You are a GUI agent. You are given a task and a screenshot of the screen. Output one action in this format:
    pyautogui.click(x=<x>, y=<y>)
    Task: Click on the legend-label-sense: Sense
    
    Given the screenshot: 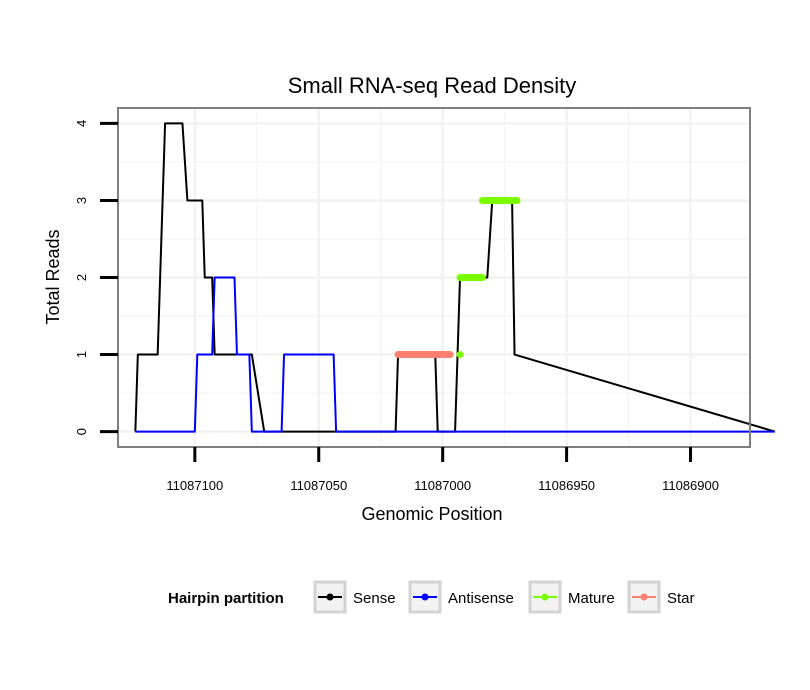 What is the action you would take?
    pyautogui.click(x=374, y=598)
    